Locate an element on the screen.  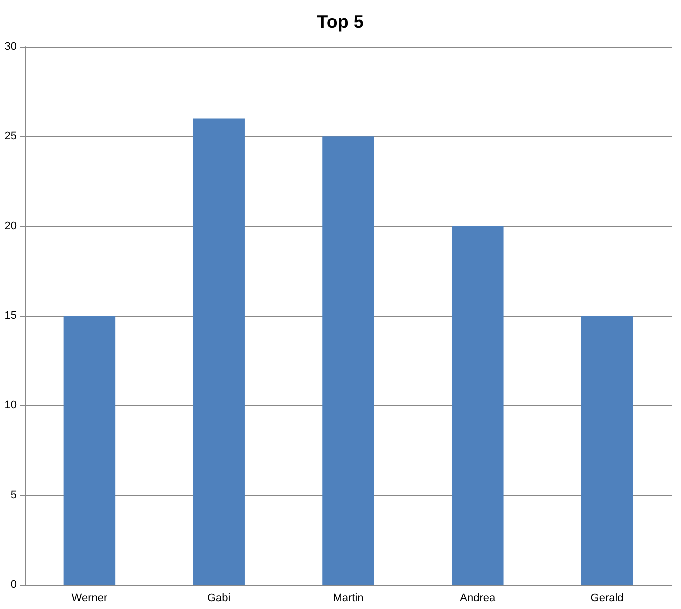
y-tick-label: 0 is located at coordinates (13, 585).